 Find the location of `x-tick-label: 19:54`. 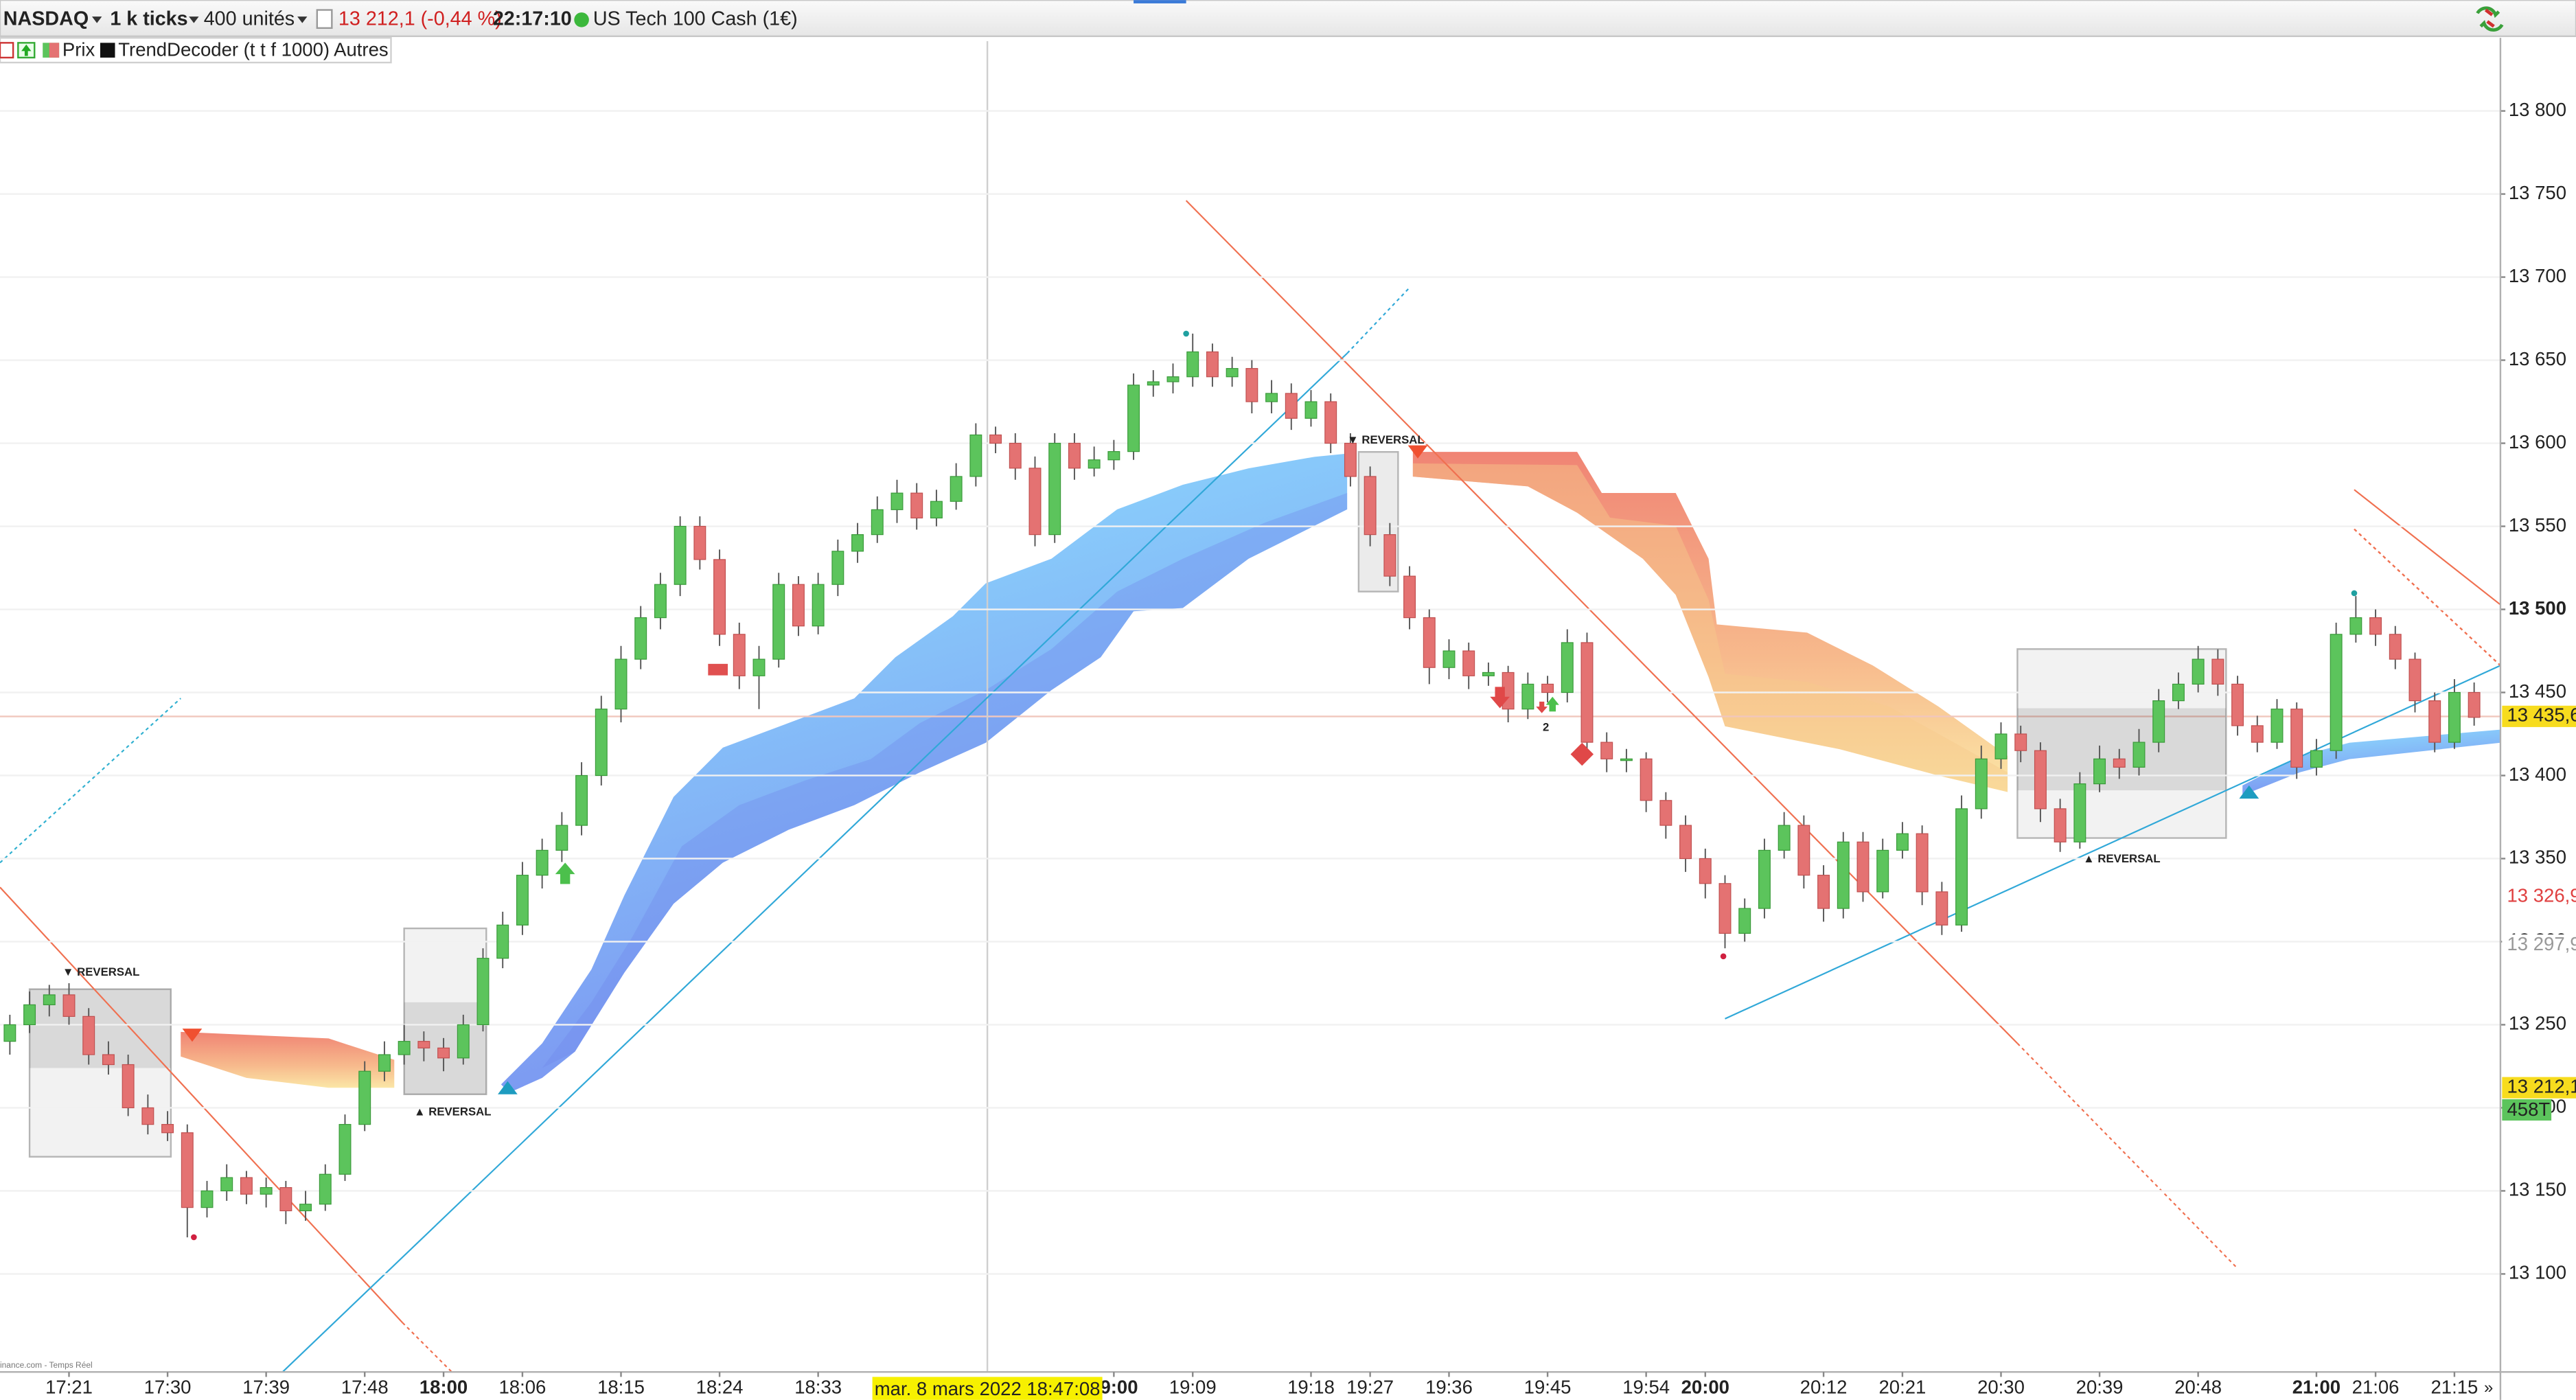

x-tick-label: 19:54 is located at coordinates (1646, 1386).